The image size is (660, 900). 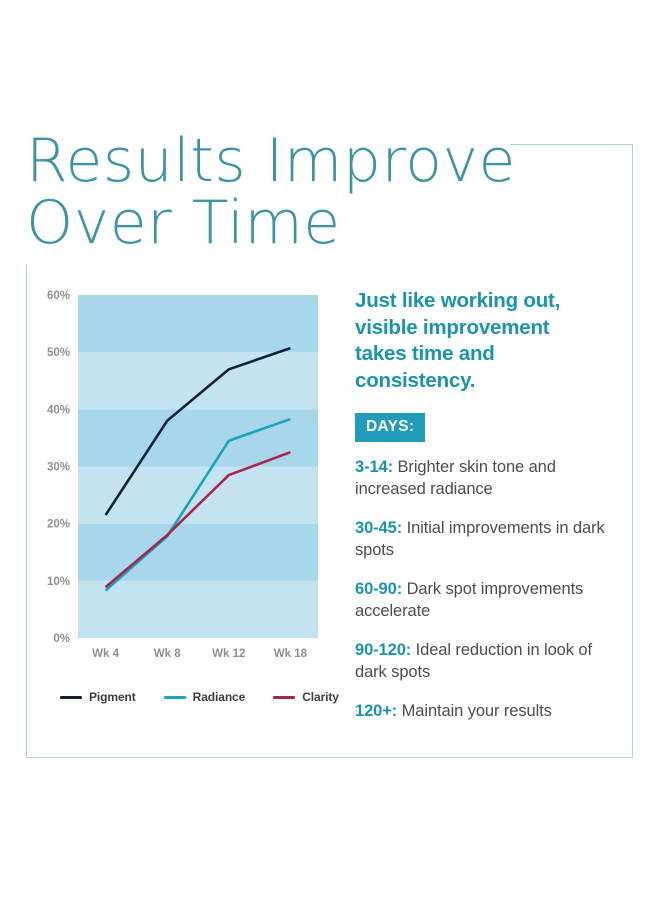 What do you see at coordinates (383, 650) in the screenshot?
I see `stage-range: 90-120:` at bounding box center [383, 650].